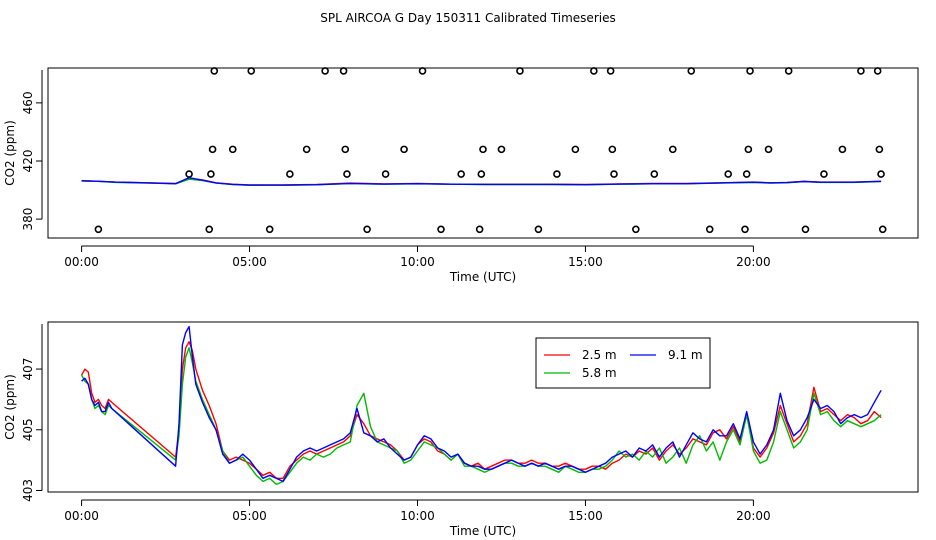  I want to click on bottom-x-axis-label: Time (UTC), so click(482, 531).